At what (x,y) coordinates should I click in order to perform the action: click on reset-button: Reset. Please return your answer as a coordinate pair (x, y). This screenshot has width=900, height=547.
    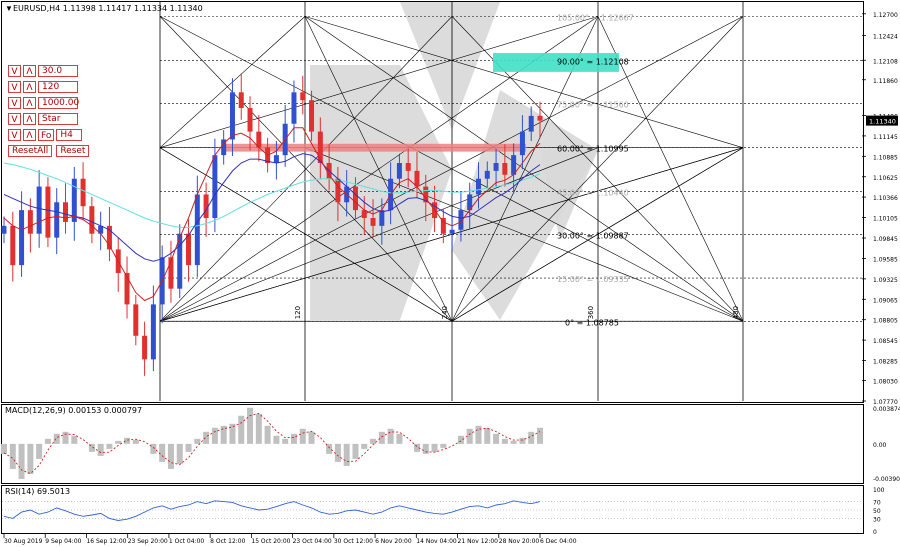
    Looking at the image, I should click on (73, 151).